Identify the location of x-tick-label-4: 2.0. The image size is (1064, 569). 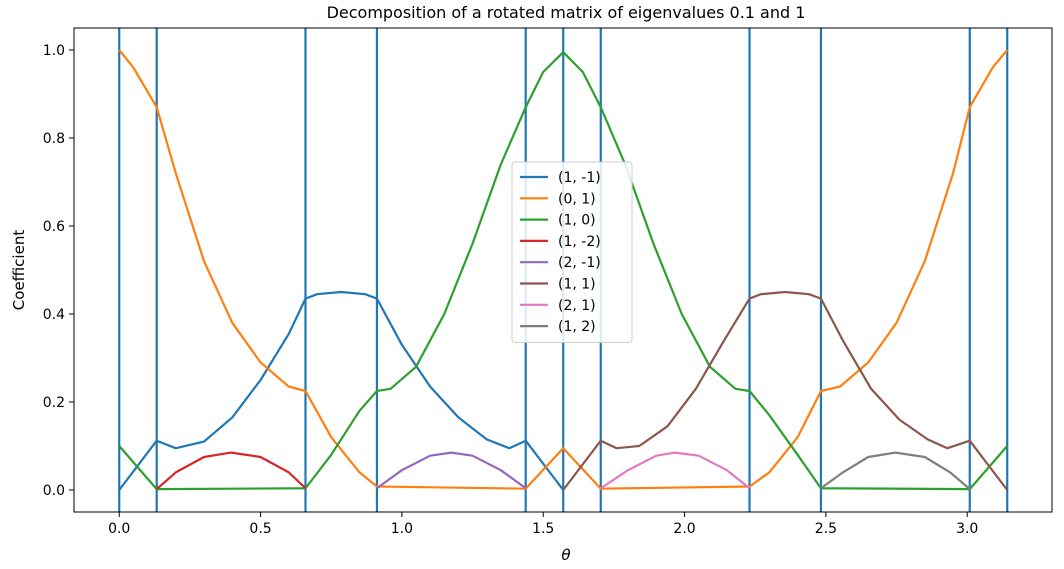
(684, 529).